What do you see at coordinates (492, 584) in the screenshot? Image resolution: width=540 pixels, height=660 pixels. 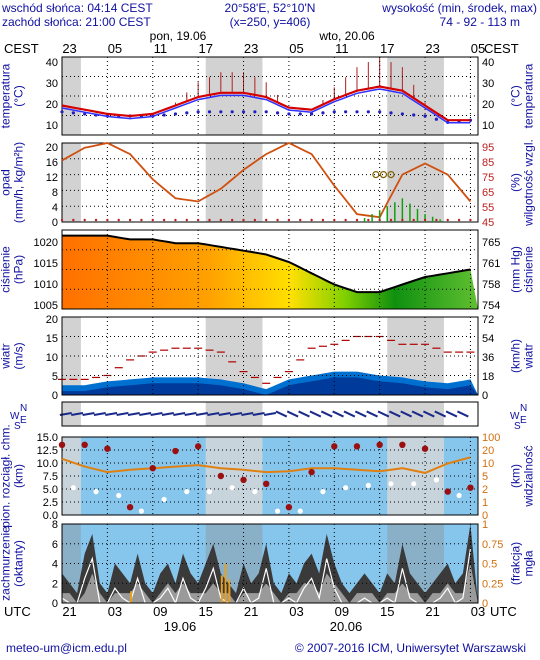 I see `cloud-tick-right: 0.25` at bounding box center [492, 584].